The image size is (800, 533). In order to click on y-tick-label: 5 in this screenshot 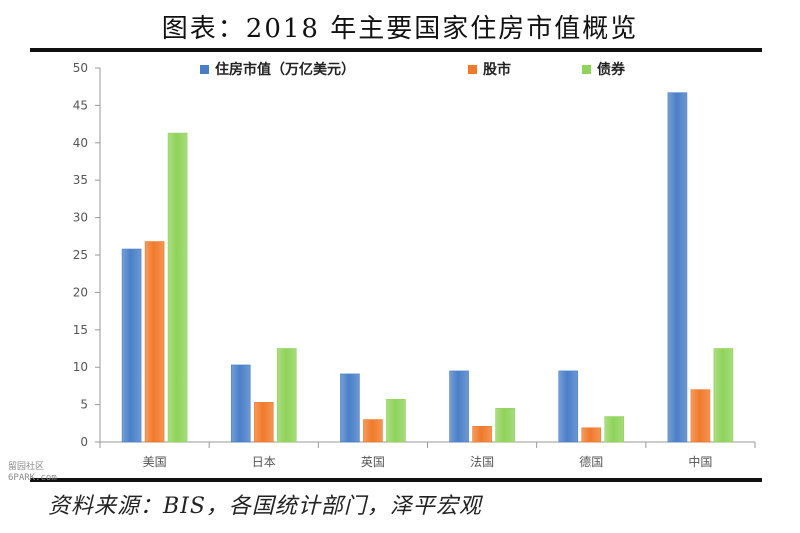, I will do `click(84, 405)`.